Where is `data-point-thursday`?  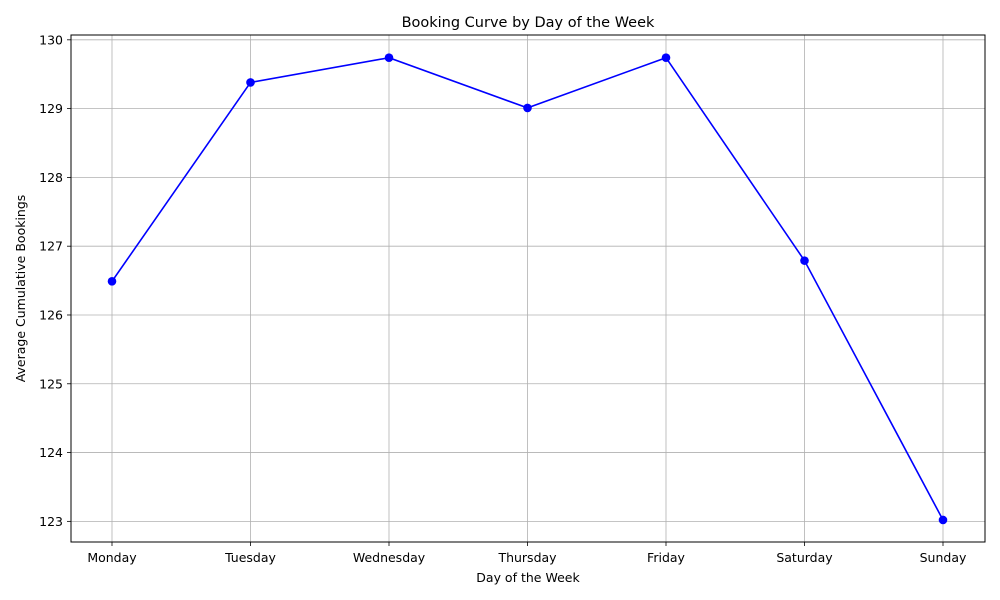
data-point-thursday is located at coordinates (527, 108).